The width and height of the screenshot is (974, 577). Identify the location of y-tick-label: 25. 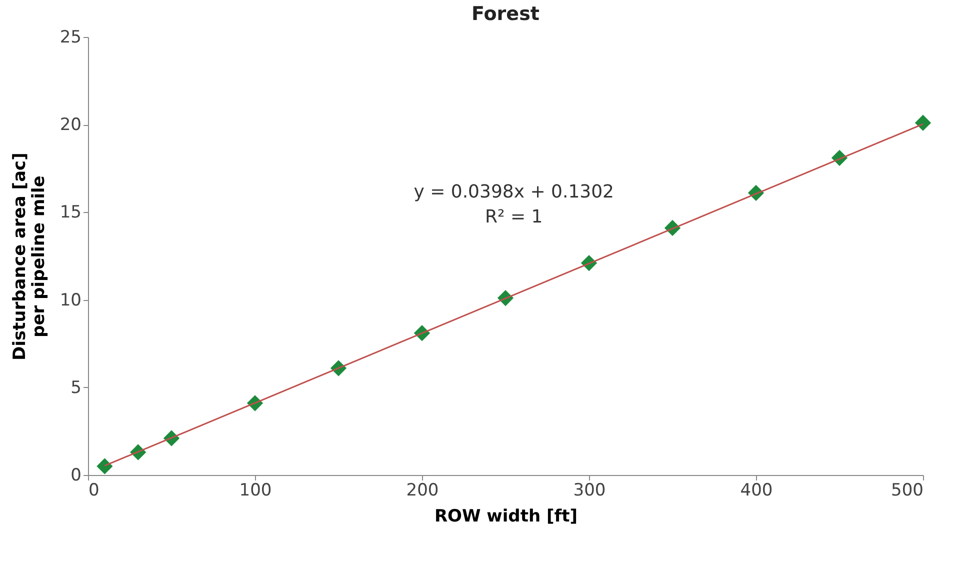
(71, 38).